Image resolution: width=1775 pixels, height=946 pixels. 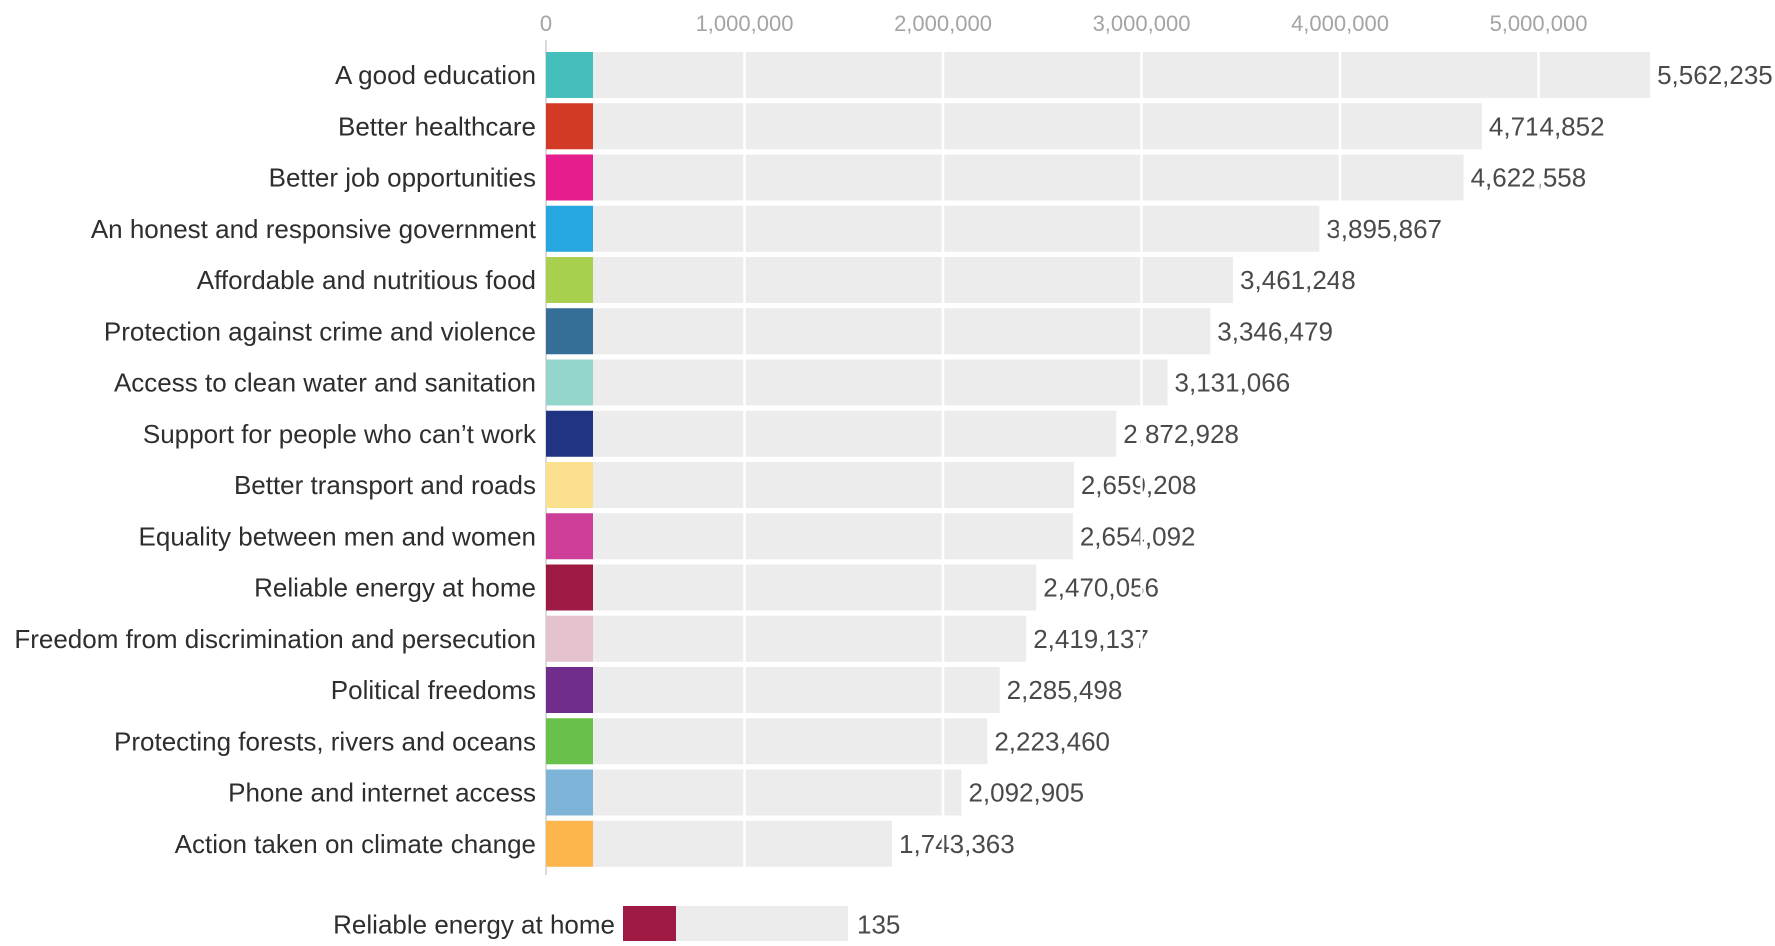 I want to click on data-label: 1,743,363, so click(x=957, y=844).